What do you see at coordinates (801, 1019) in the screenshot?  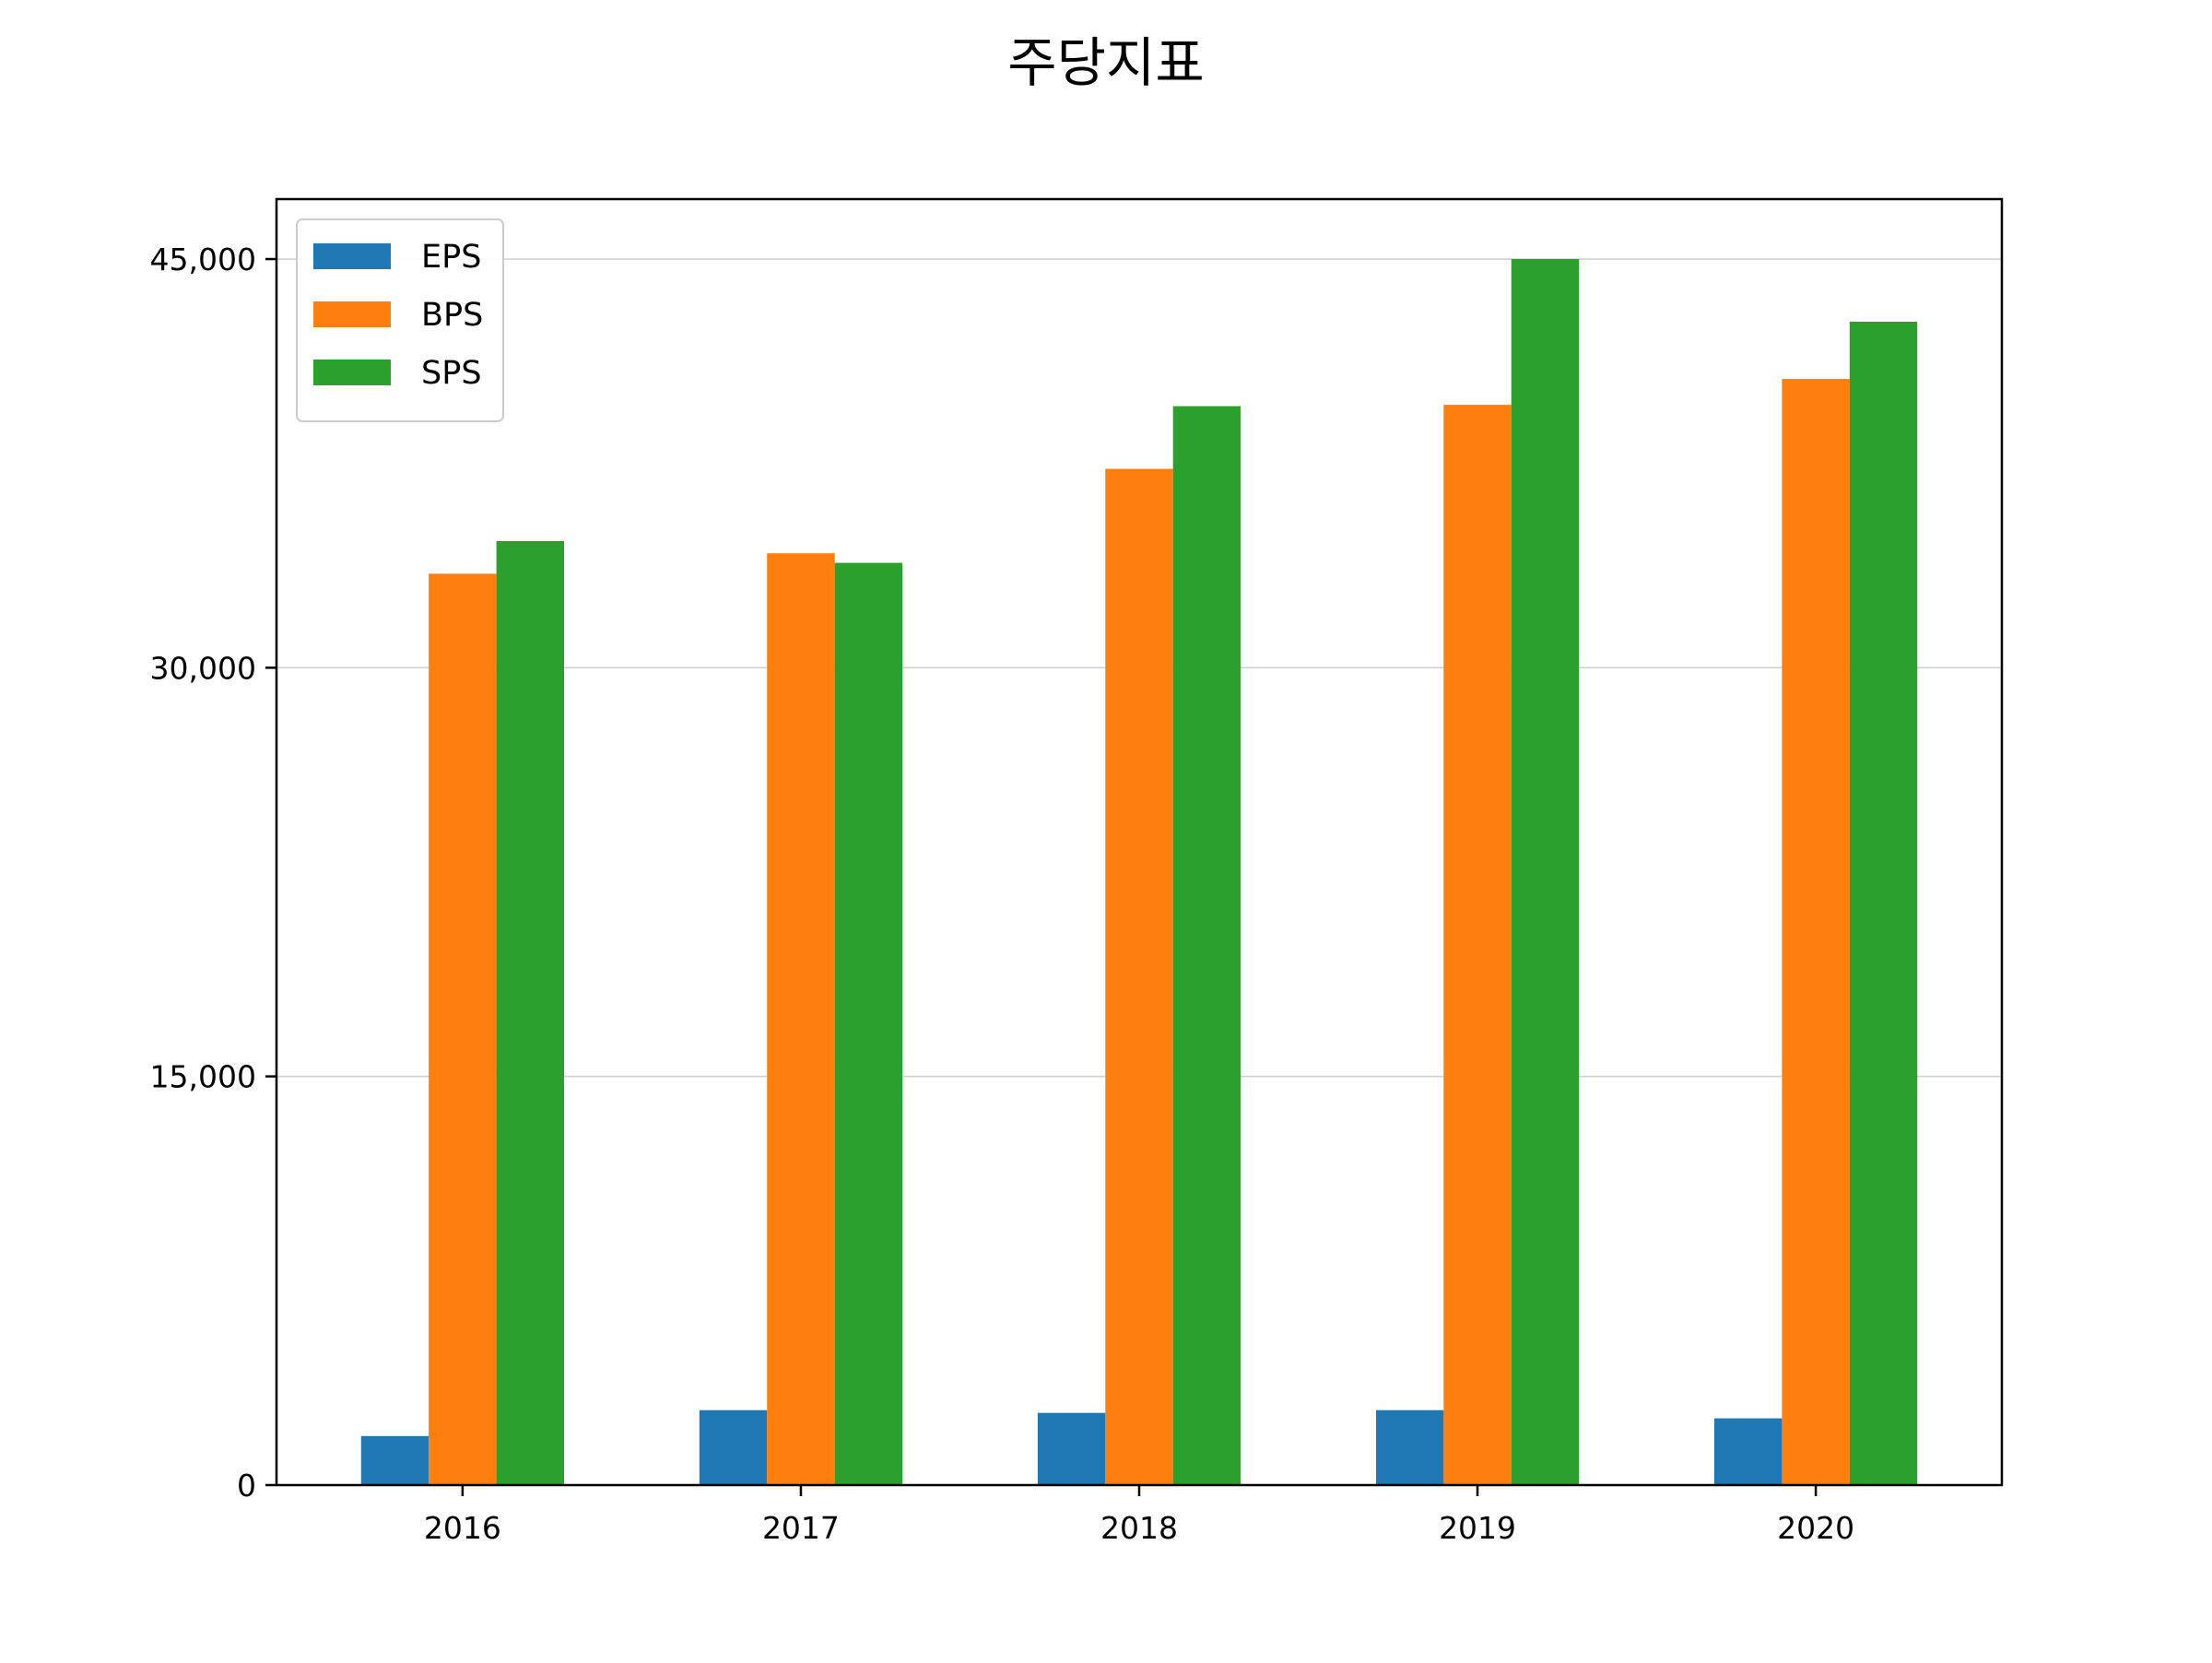 I see `bar-bps-2017` at bounding box center [801, 1019].